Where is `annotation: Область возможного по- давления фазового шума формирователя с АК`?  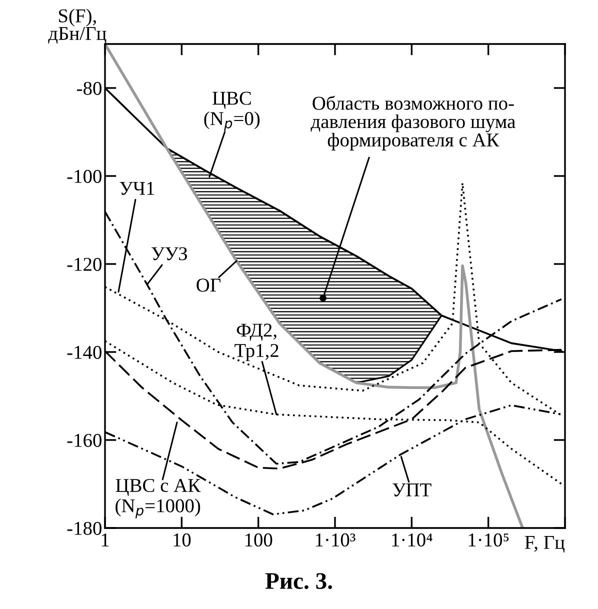
annotation: Область возможного по- давления фазового шума формирователя с АК is located at coordinates (413, 123).